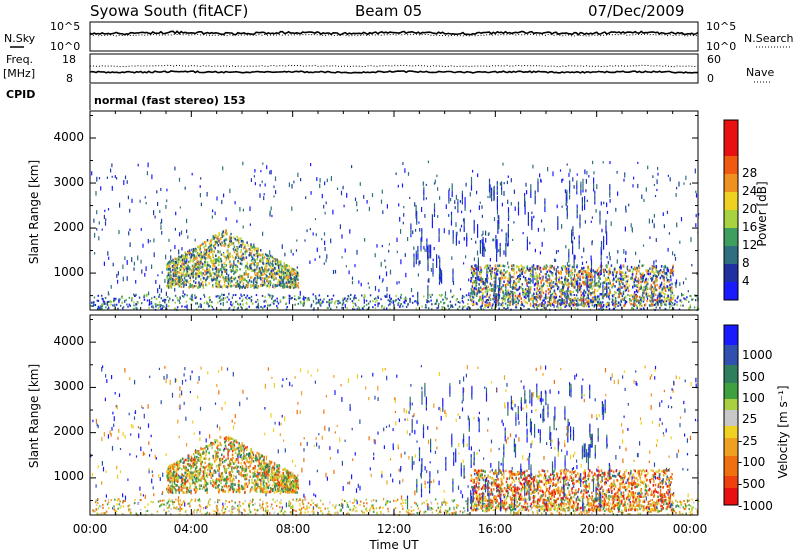 This screenshot has width=800, height=554. What do you see at coordinates (636, 11) in the screenshot?
I see `date-title: 07/Dec/2009` at bounding box center [636, 11].